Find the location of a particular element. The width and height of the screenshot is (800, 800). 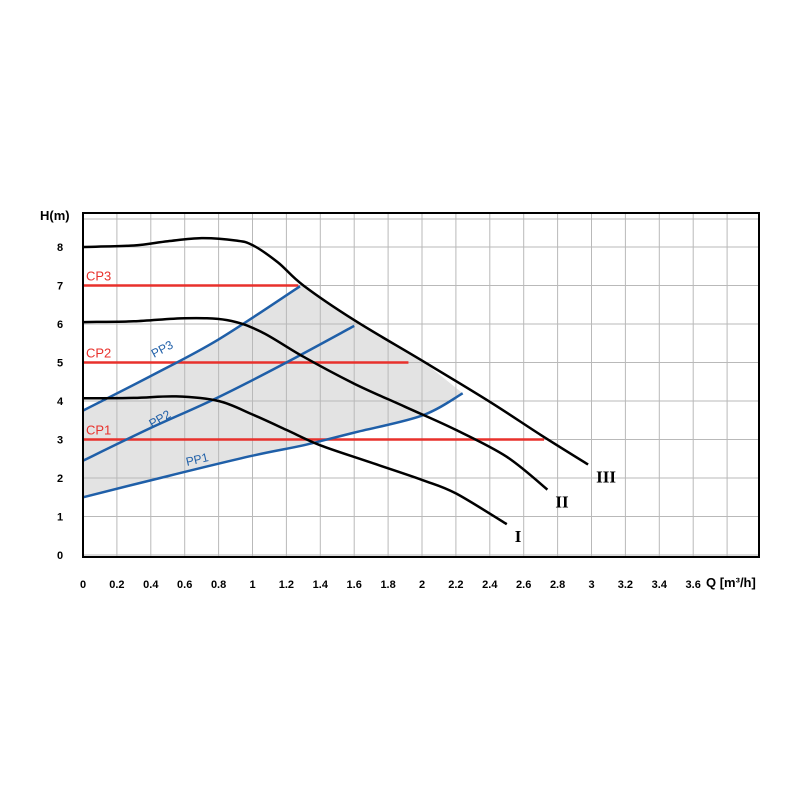

pp-label-pp3: PP3 is located at coordinates (162, 348).